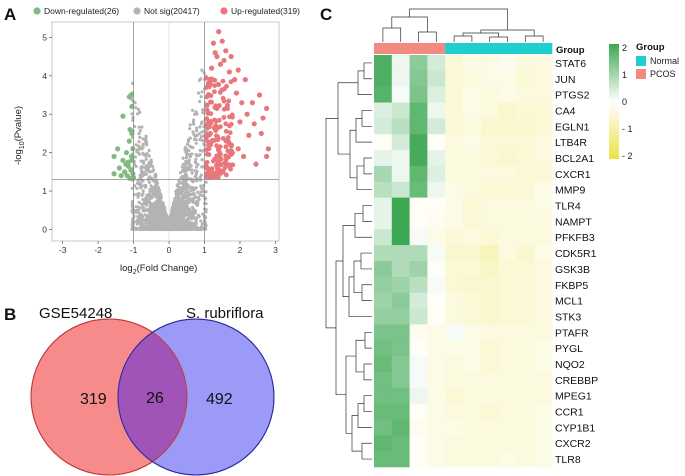 The image size is (685, 476). Describe the element at coordinates (63, 250) in the screenshot. I see `x-tick-label: -3` at that location.